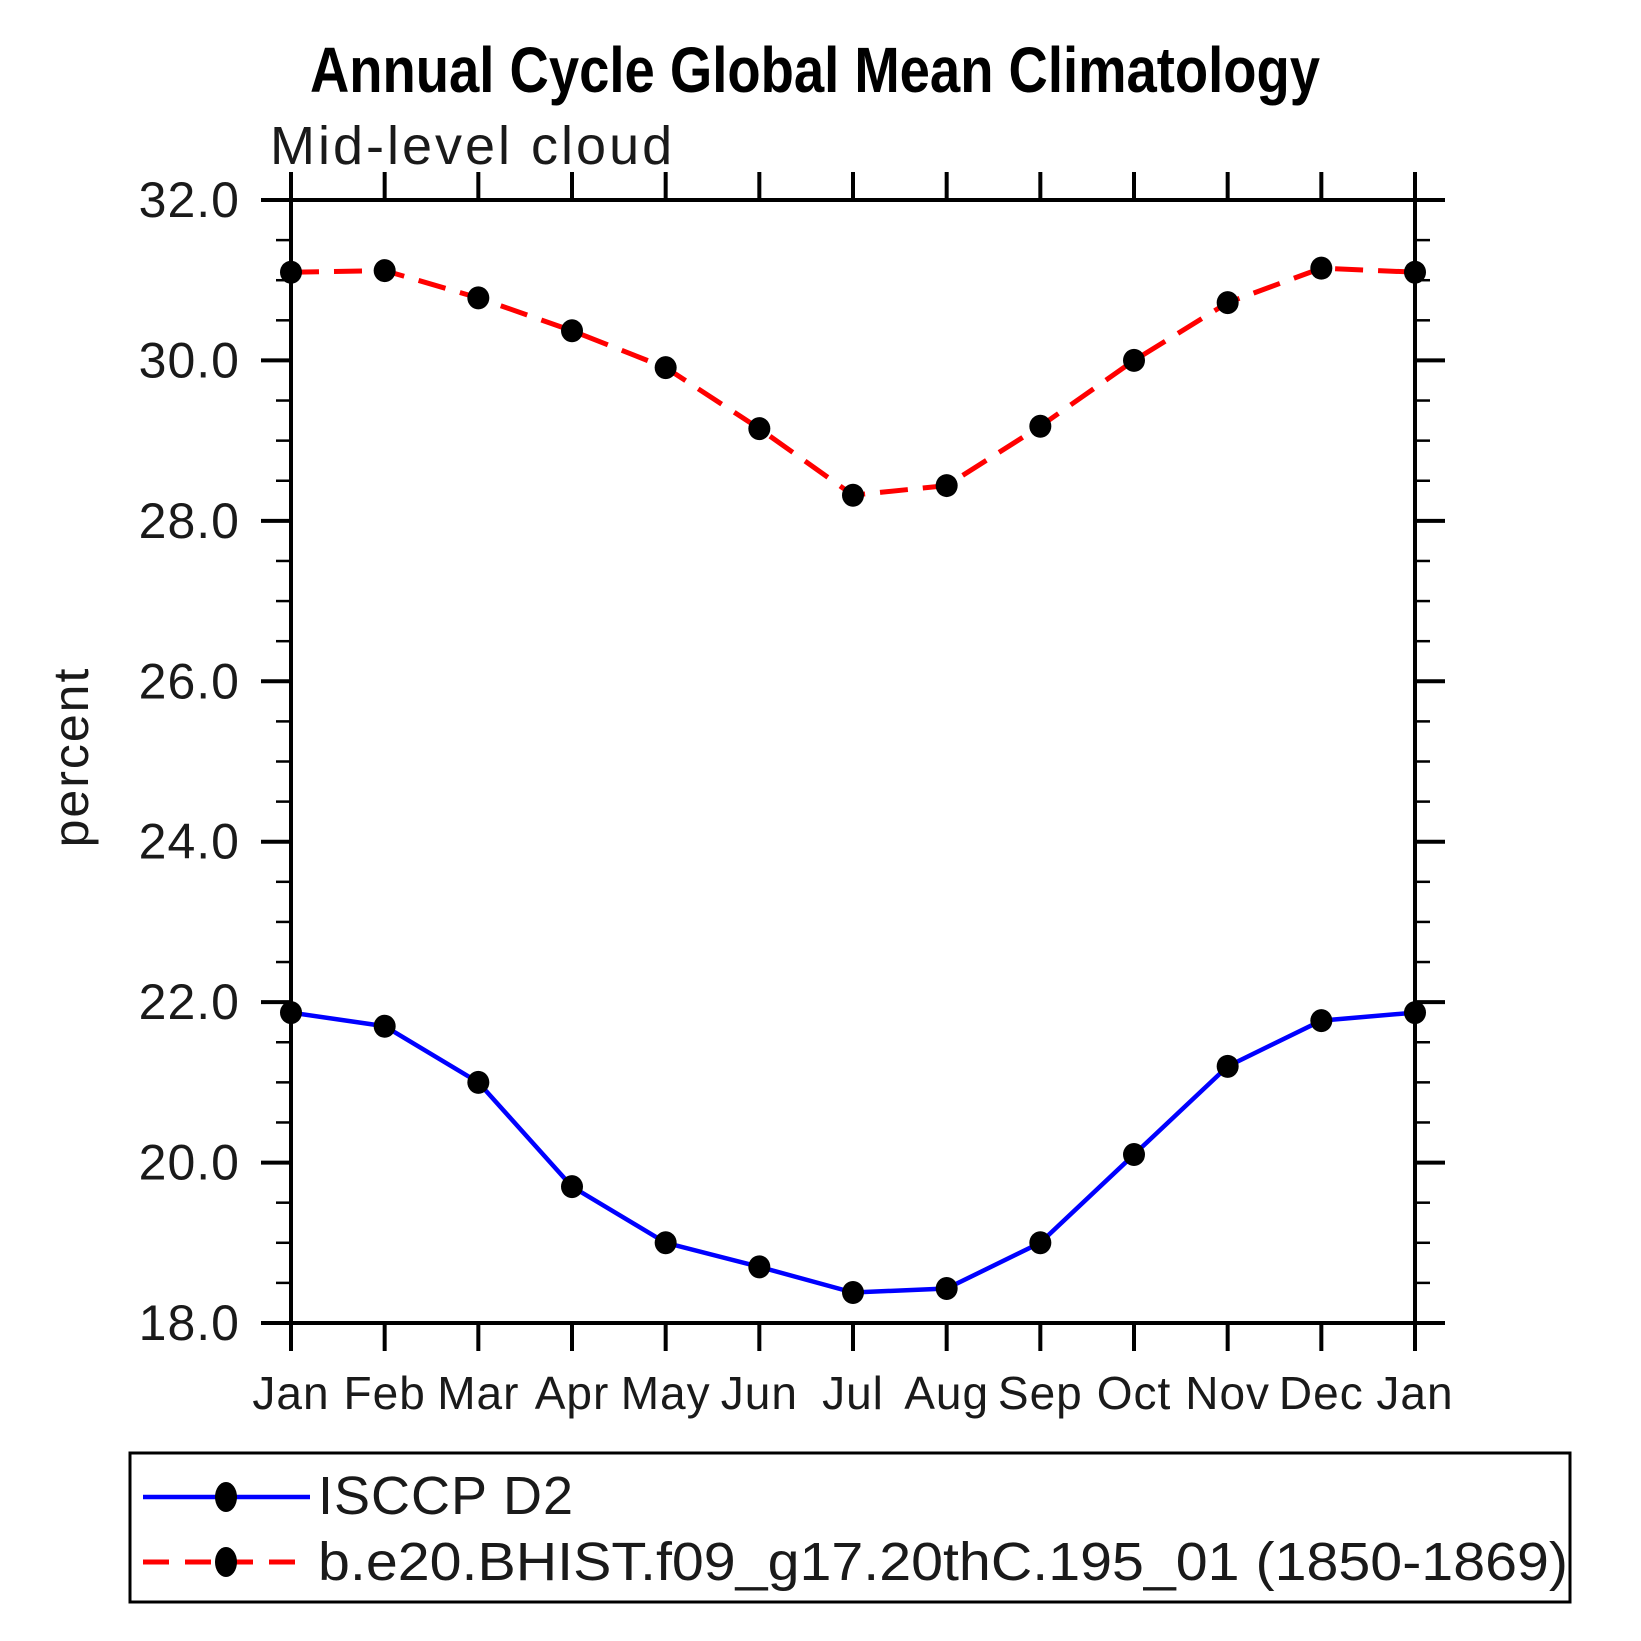 The height and width of the screenshot is (1641, 1641). I want to click on x-tick-label: Mar, so click(478, 1393).